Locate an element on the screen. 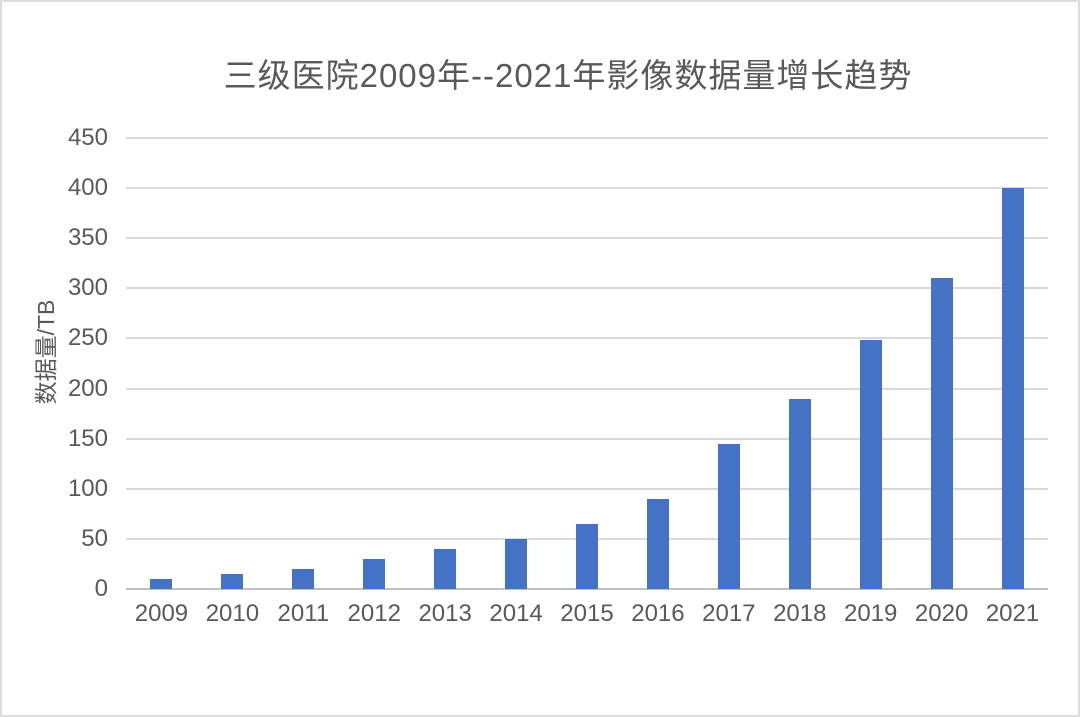 The image size is (1080, 717). x-tick-label: 2020 is located at coordinates (941, 613).